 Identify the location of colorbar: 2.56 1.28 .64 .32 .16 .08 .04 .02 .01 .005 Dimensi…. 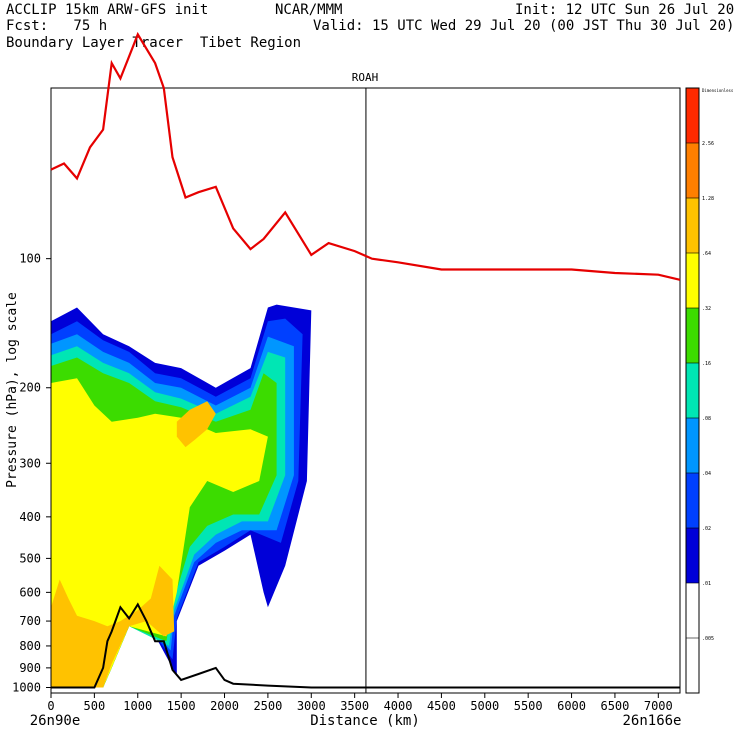
(709, 390).